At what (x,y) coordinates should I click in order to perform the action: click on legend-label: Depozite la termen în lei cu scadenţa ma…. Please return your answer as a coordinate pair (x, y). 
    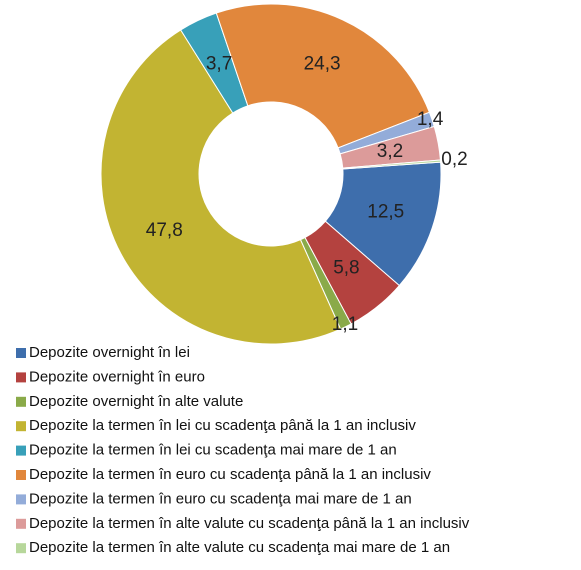
    Looking at the image, I should click on (213, 450).